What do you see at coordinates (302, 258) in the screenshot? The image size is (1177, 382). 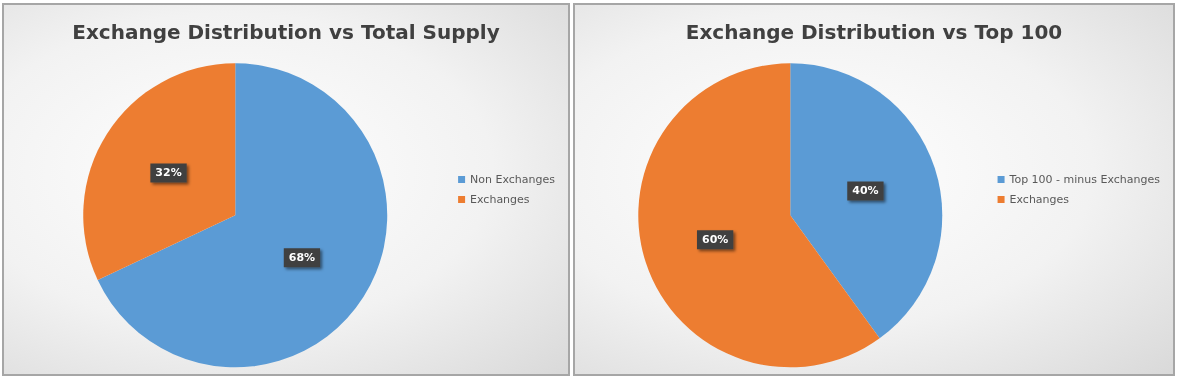 I see `data-label: 68%` at bounding box center [302, 258].